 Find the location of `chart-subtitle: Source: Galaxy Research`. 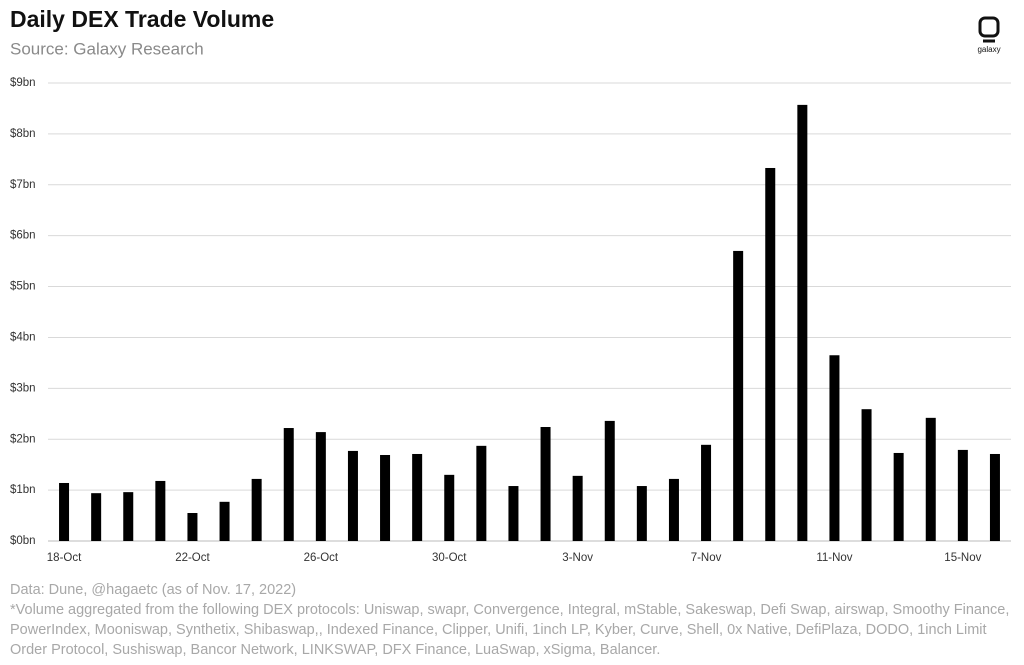

chart-subtitle: Source: Galaxy Research is located at coordinates (107, 48).